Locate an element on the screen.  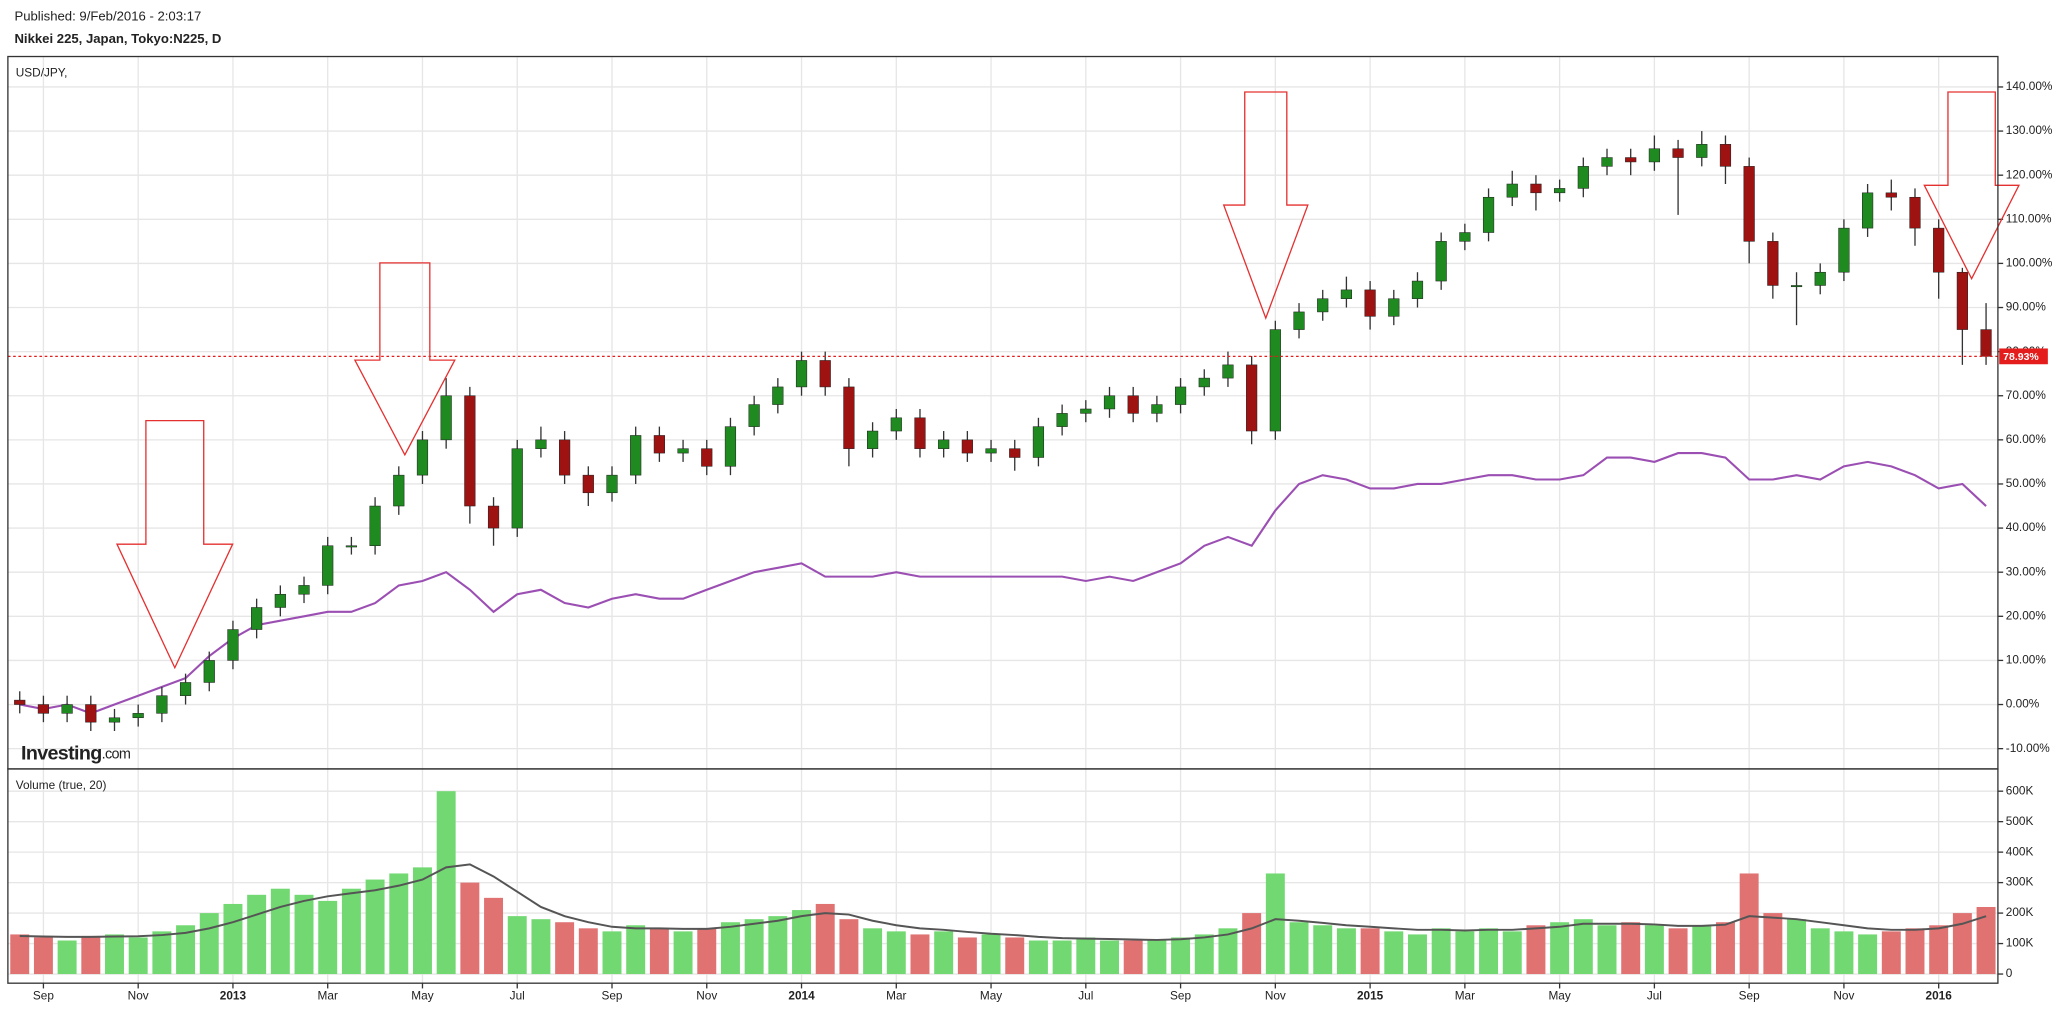
logo-suffix: .com is located at coordinates (116, 754).